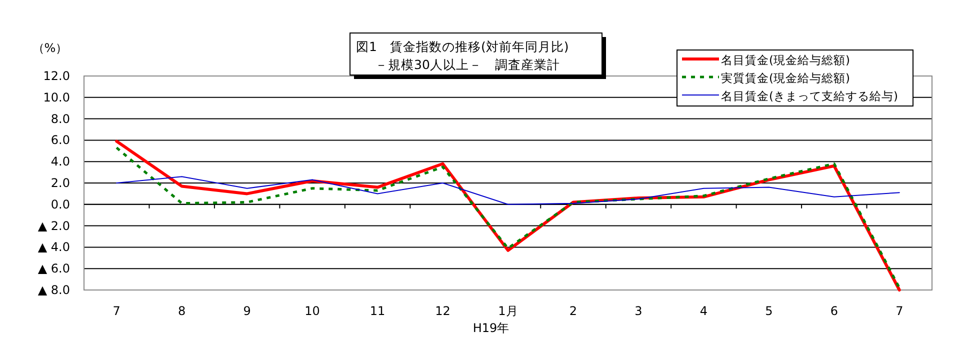 The width and height of the screenshot is (966, 360). What do you see at coordinates (60, 161) in the screenshot?
I see `y-tick-label: 4.0` at bounding box center [60, 161].